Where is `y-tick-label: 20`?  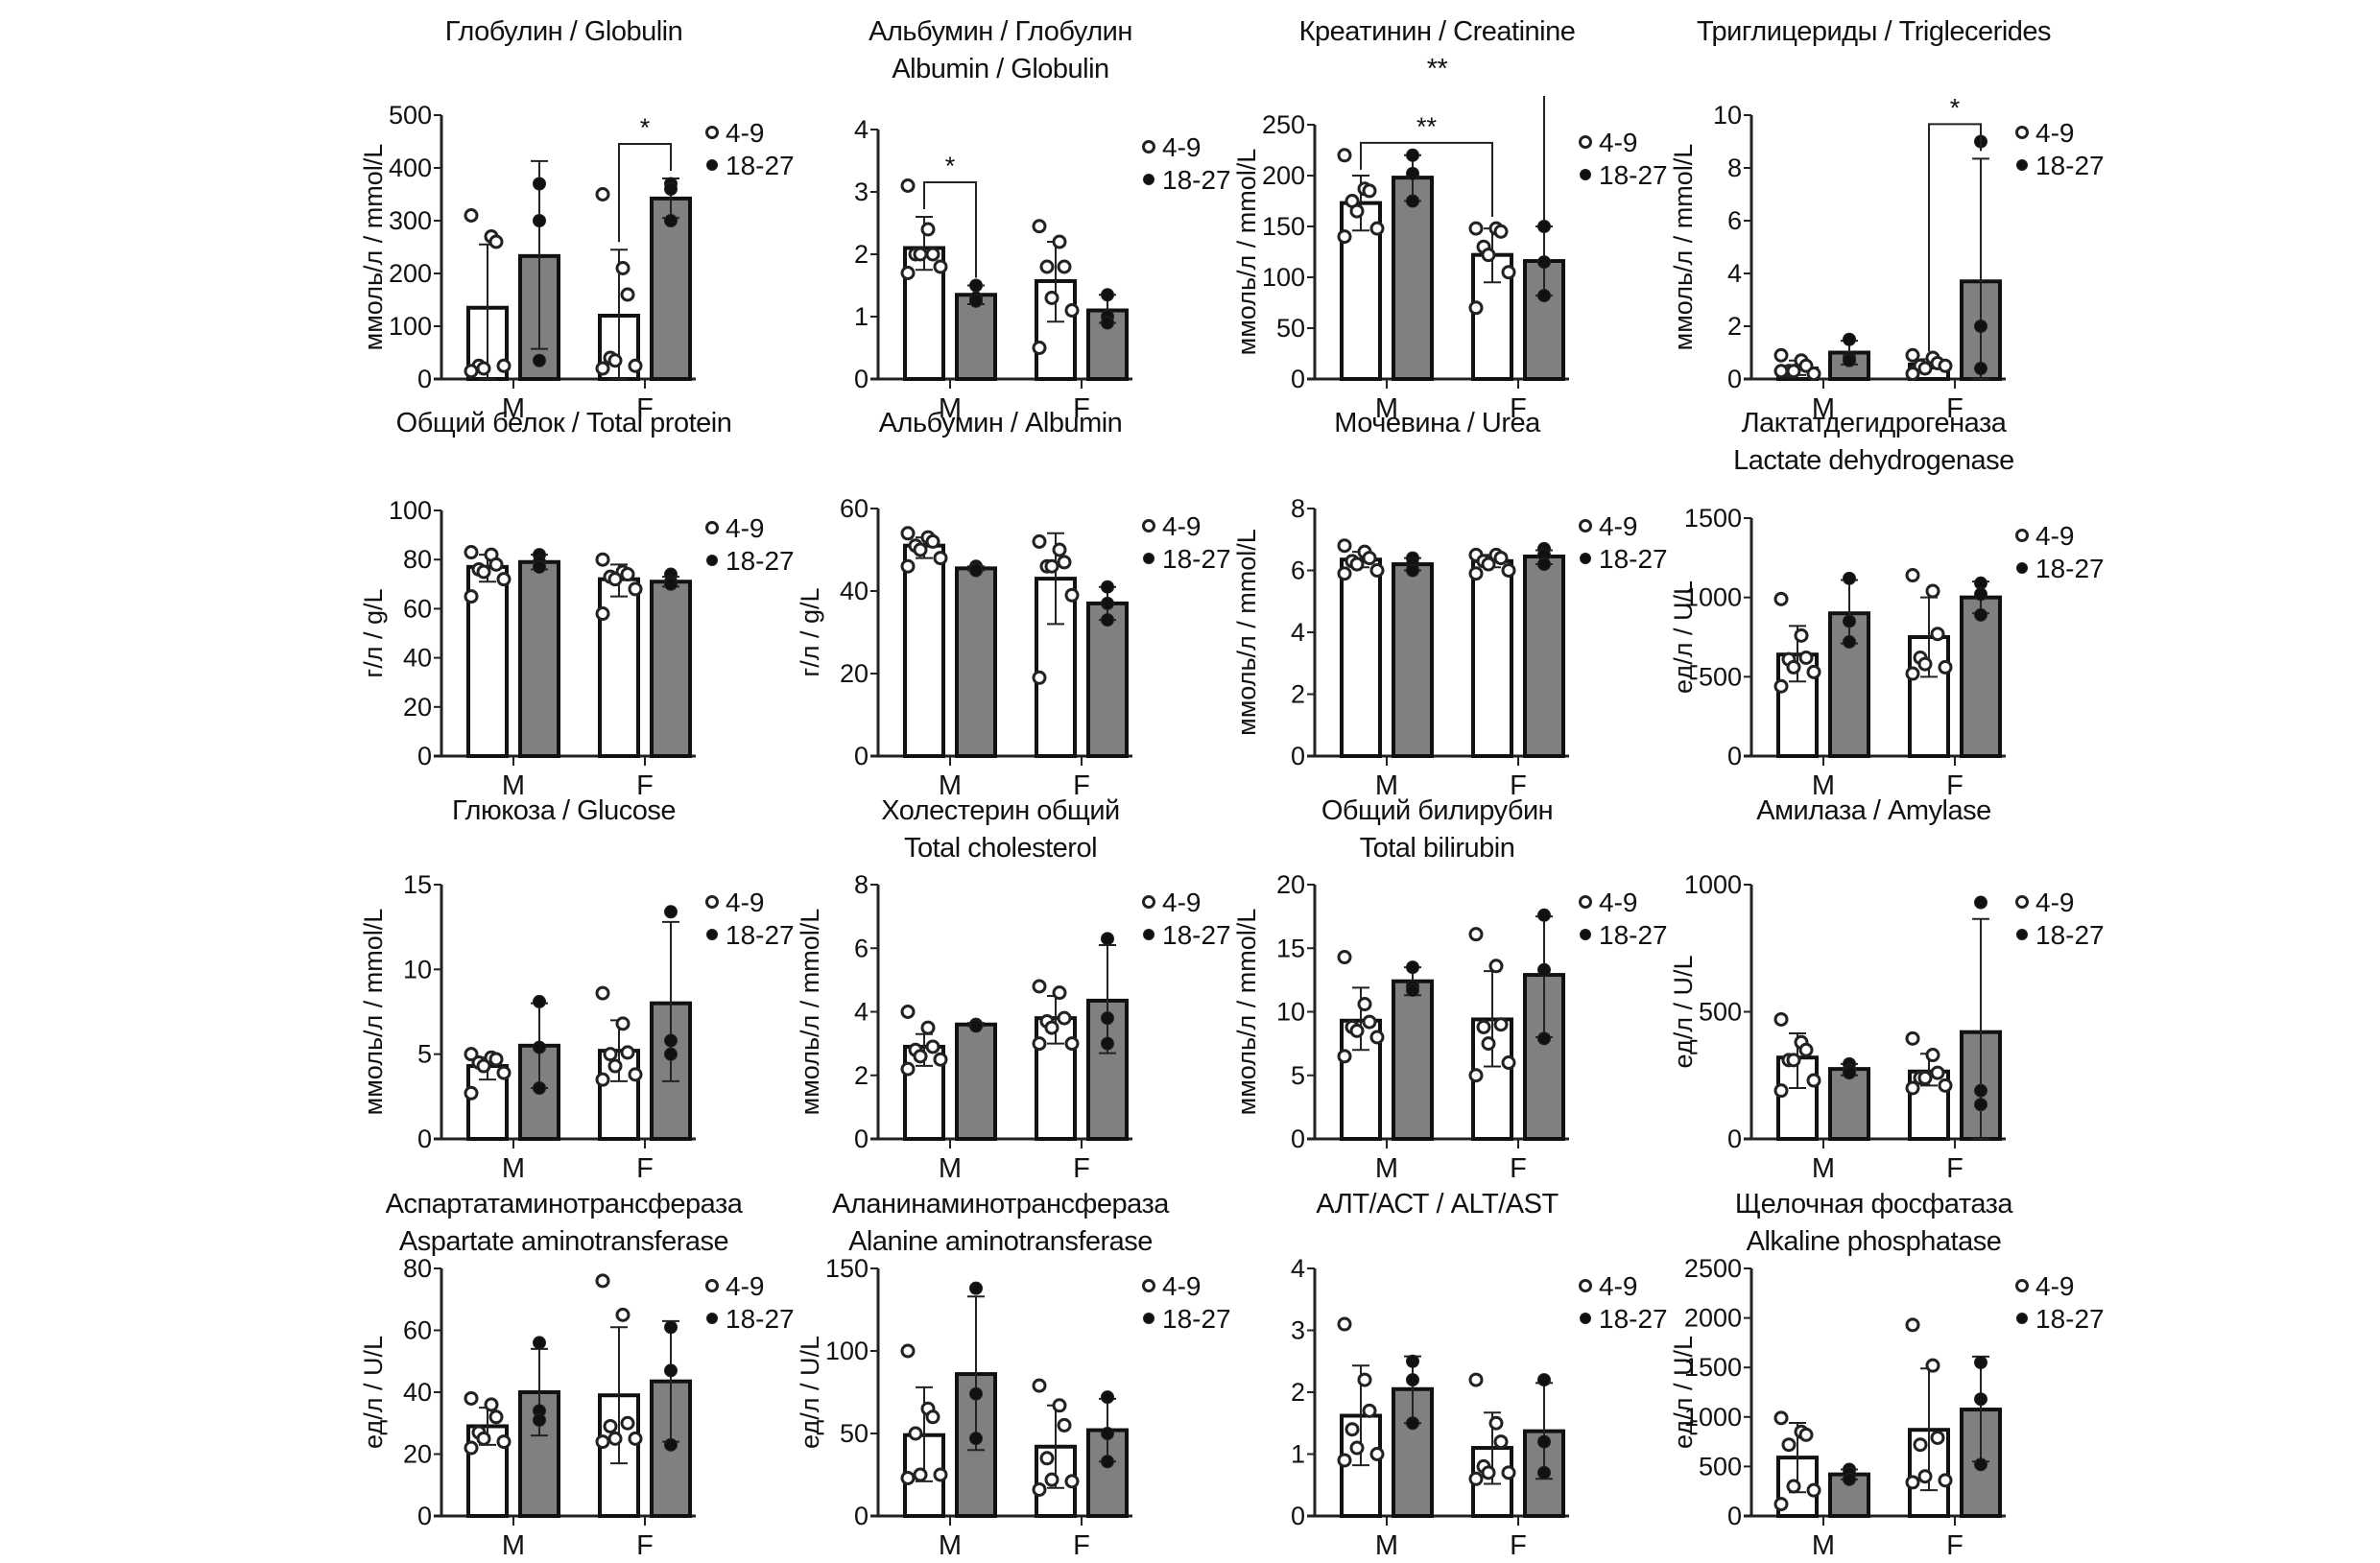 y-tick-label: 20 is located at coordinates (855, 673).